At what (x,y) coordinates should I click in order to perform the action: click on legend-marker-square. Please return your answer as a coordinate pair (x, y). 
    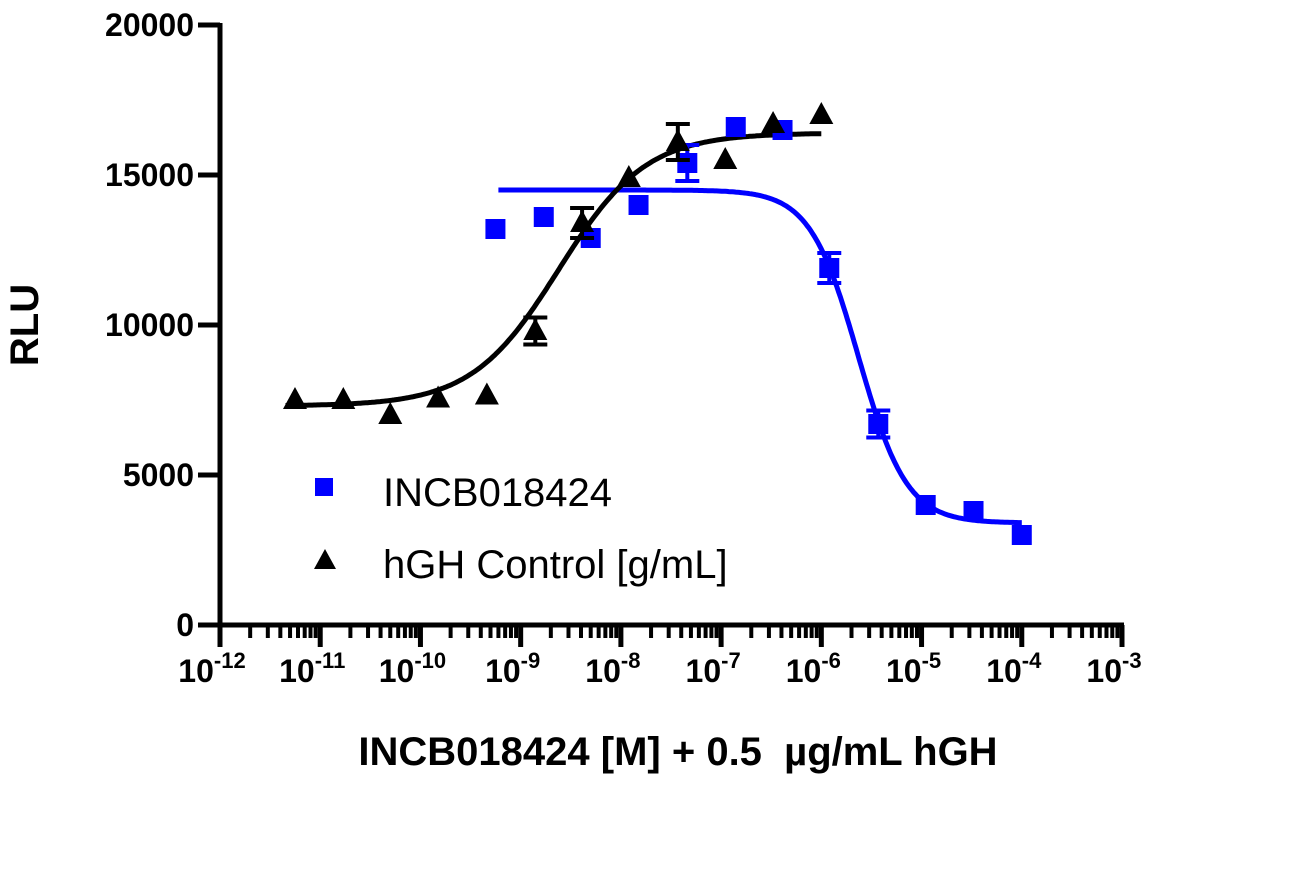
    Looking at the image, I should click on (324, 487).